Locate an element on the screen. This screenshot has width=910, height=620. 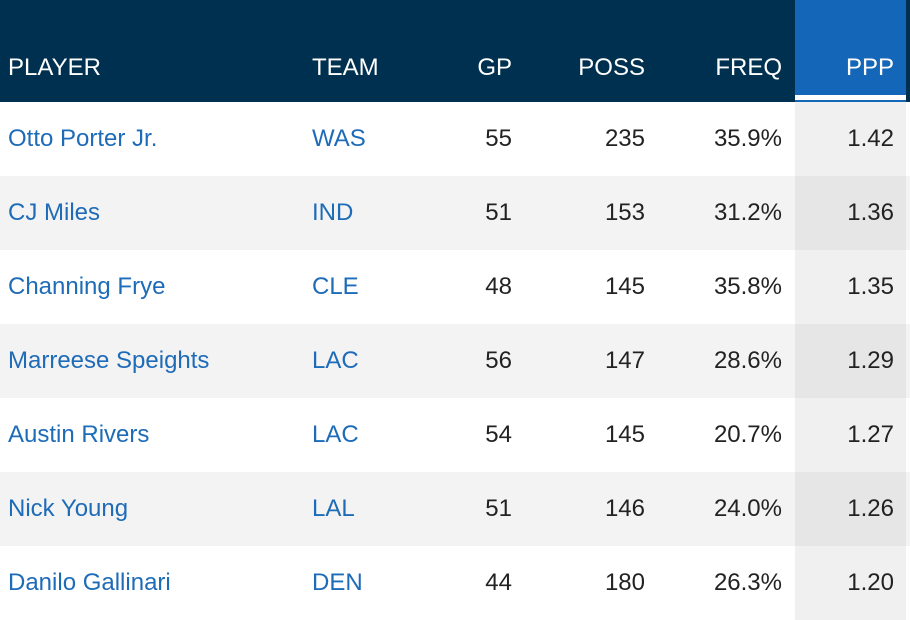
gp-value: 48 is located at coordinates (498, 286).